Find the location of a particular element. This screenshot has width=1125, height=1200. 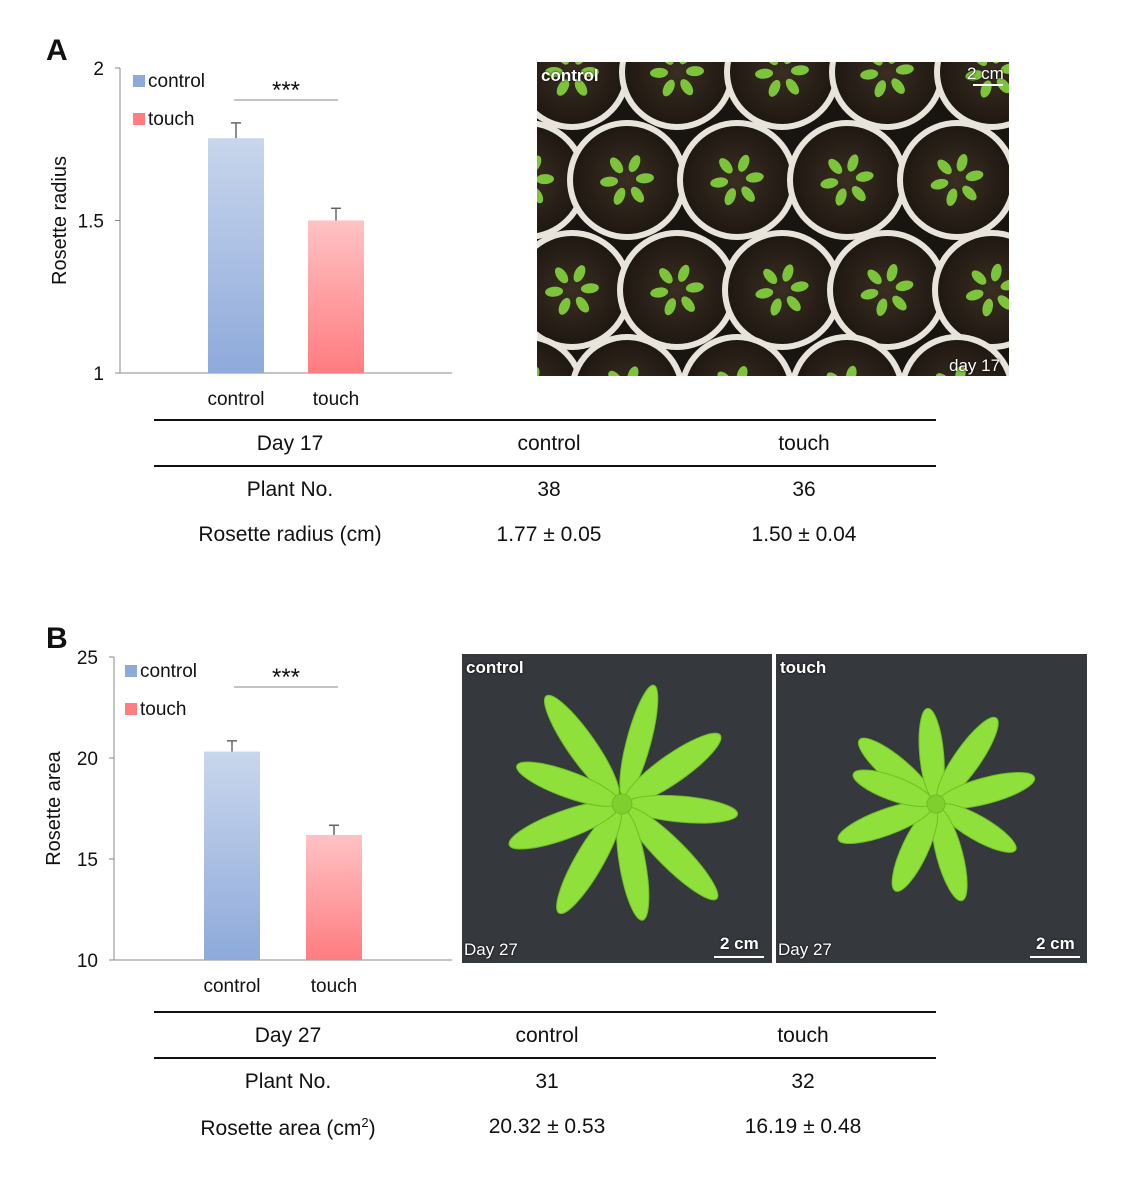

touch-rosette-photo: touch Day 27 2 cm is located at coordinates (931, 808).